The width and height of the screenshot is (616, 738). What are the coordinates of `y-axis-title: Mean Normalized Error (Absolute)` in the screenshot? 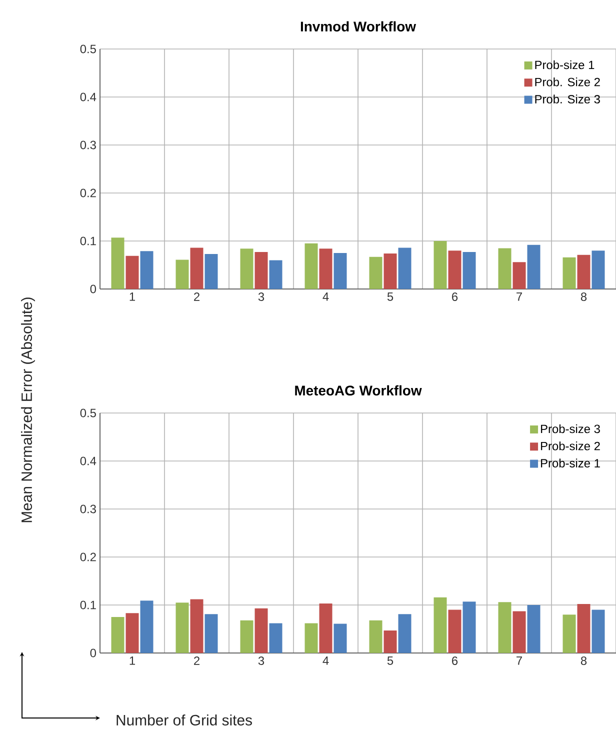 It's located at (27, 410).